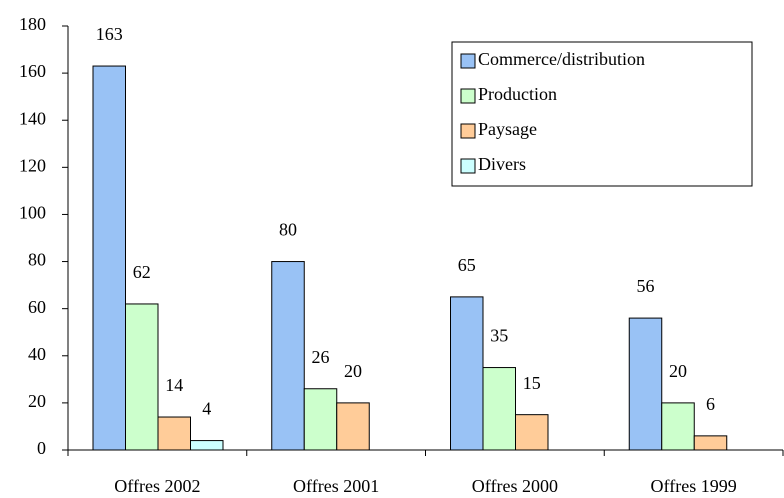  Describe the element at coordinates (32, 213) in the screenshot. I see `y-tick-label: 100` at that location.